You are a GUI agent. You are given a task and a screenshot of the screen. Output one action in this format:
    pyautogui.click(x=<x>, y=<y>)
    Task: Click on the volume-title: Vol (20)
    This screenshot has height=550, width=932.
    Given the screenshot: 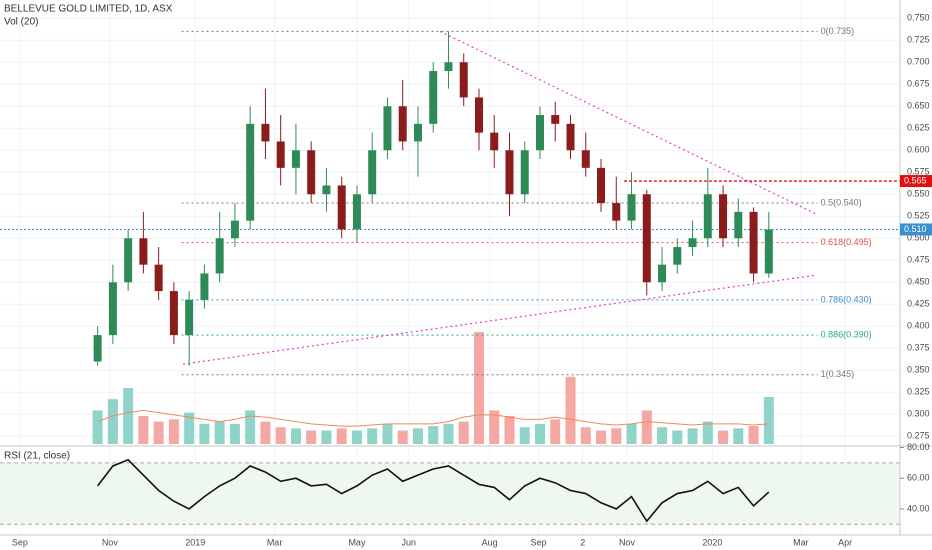 What is the action you would take?
    pyautogui.click(x=21, y=22)
    